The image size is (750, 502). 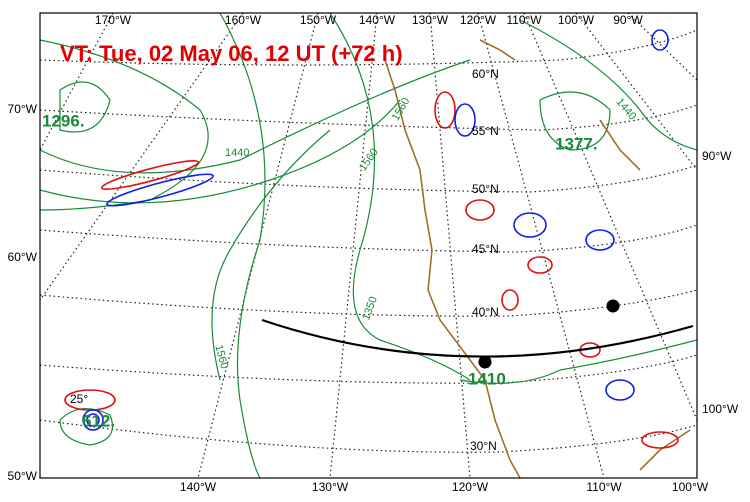 What do you see at coordinates (487, 378) in the screenshot?
I see `center-value: 1410` at bounding box center [487, 378].